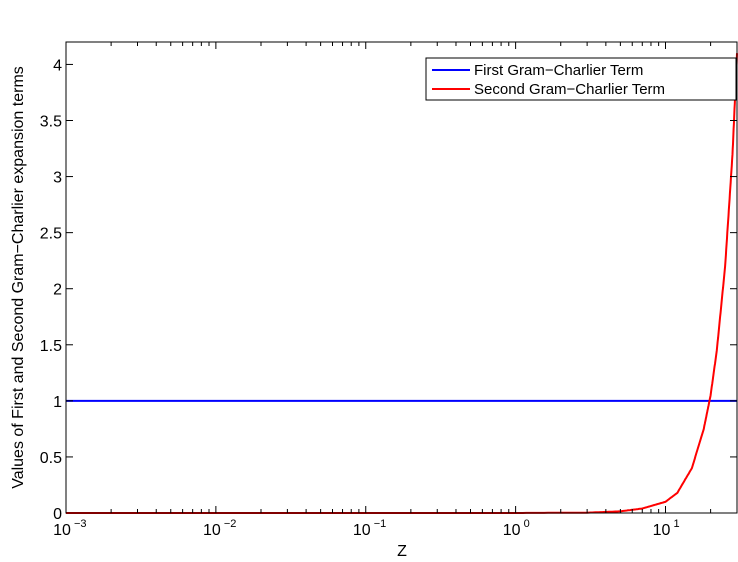  I want to click on y-tick-label: 3, so click(57, 178).